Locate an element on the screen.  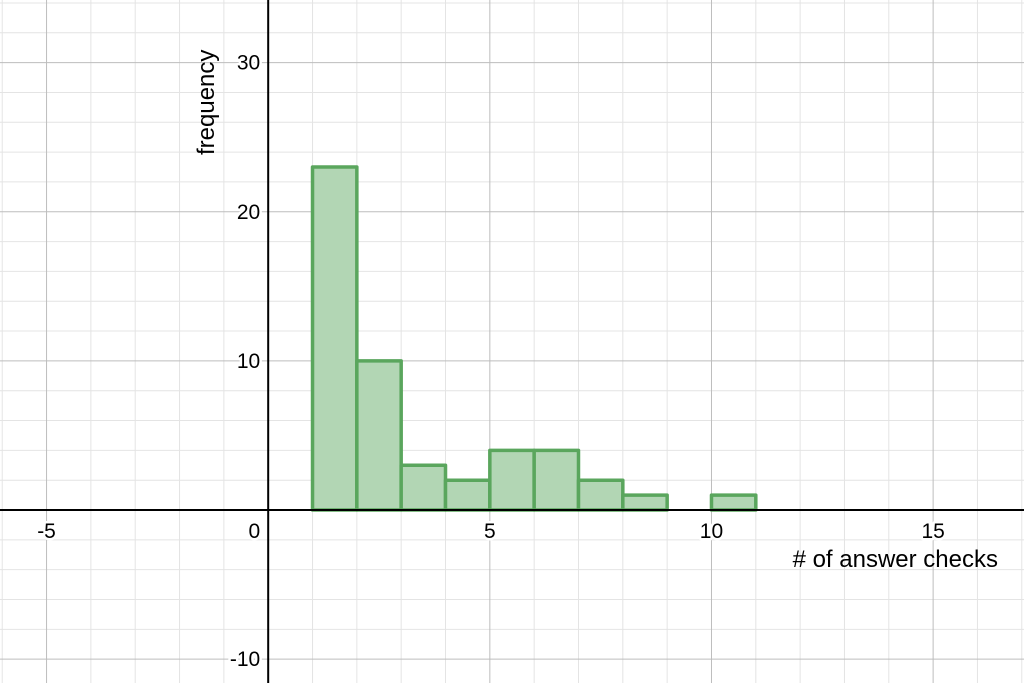
x-tick-label: 15 is located at coordinates (932, 531).